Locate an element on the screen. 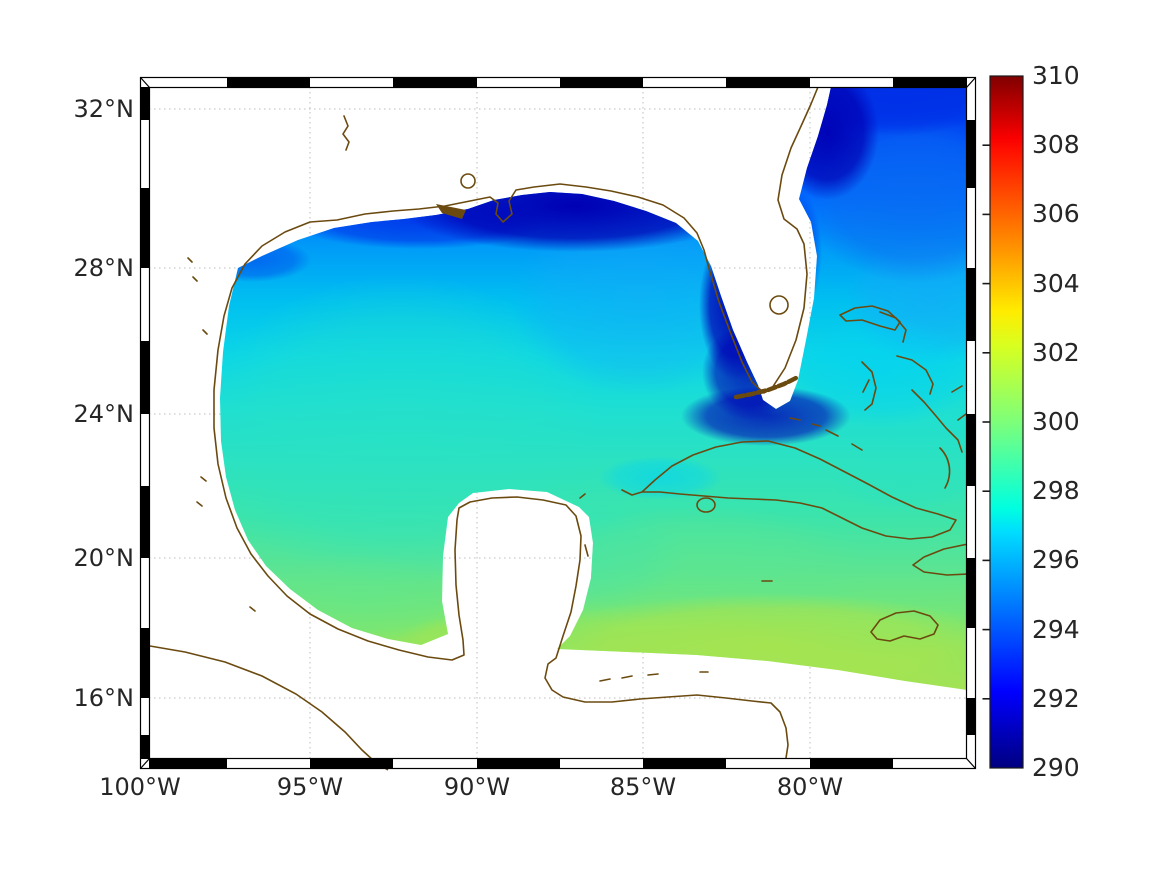 This screenshot has width=1167, height=875. lon-tick-label: 80°W is located at coordinates (810, 787).